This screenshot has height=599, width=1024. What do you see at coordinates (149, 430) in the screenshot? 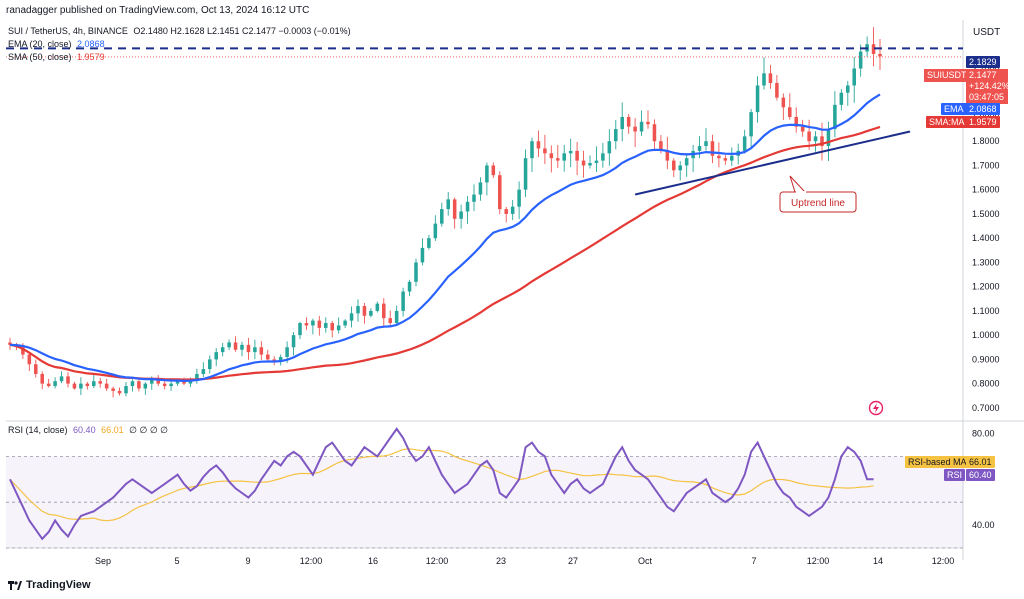
I see `legend-rsi-extra: ∅ ∅ ∅ ∅` at bounding box center [149, 430].